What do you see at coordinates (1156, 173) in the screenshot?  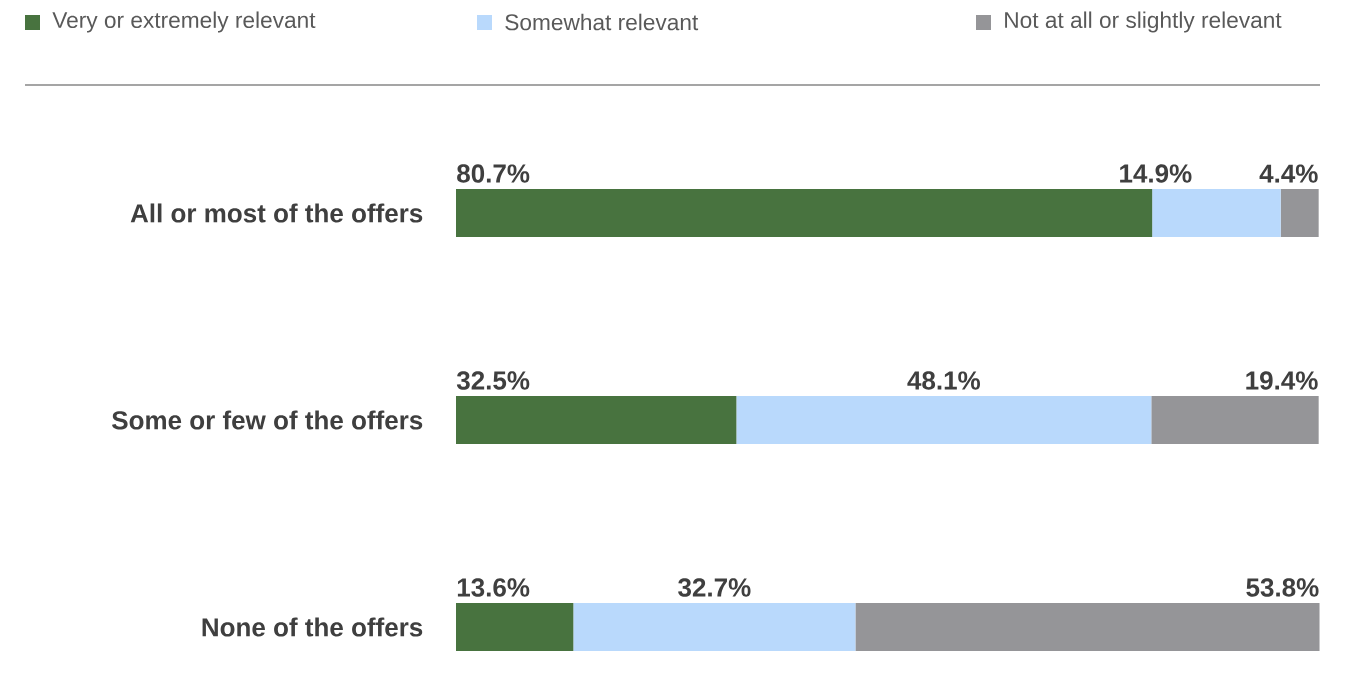 I see `data-label: 14.9%` at bounding box center [1156, 173].